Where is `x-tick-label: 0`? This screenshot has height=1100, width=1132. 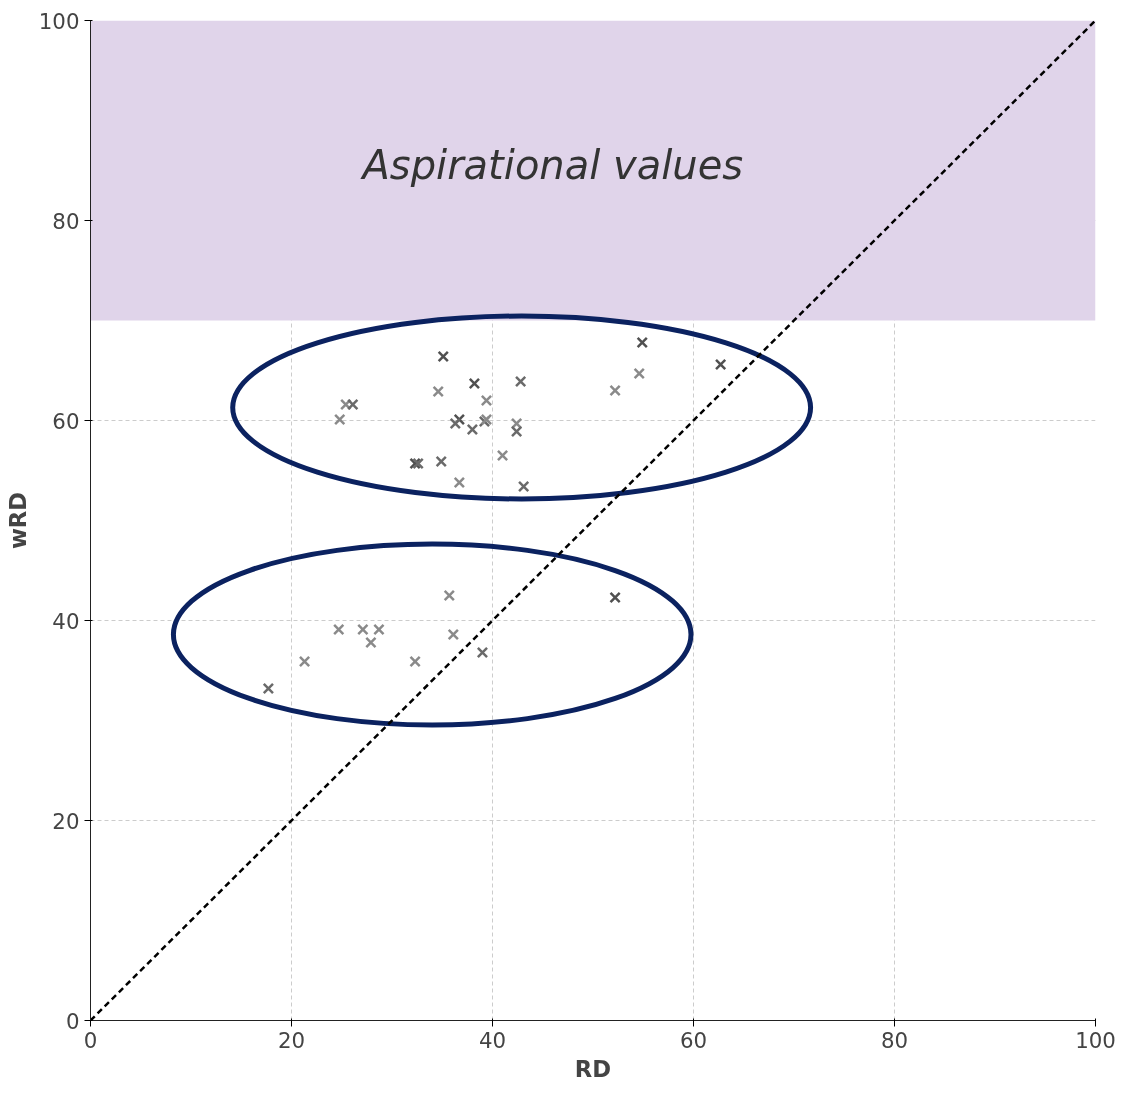 x-tick-label: 0 is located at coordinates (90, 1040).